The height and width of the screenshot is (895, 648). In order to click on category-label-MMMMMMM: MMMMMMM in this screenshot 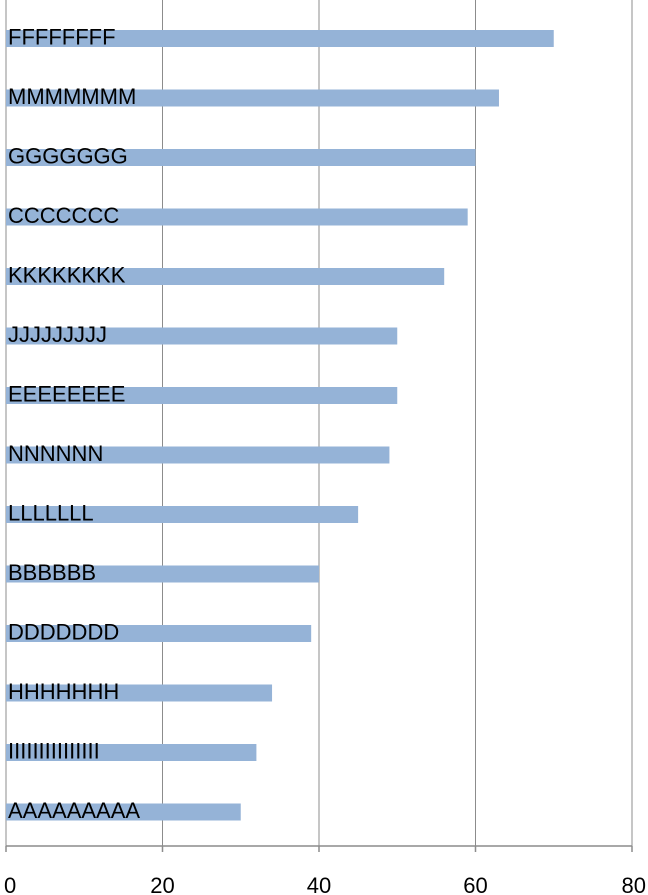, I will do `click(72, 96)`.